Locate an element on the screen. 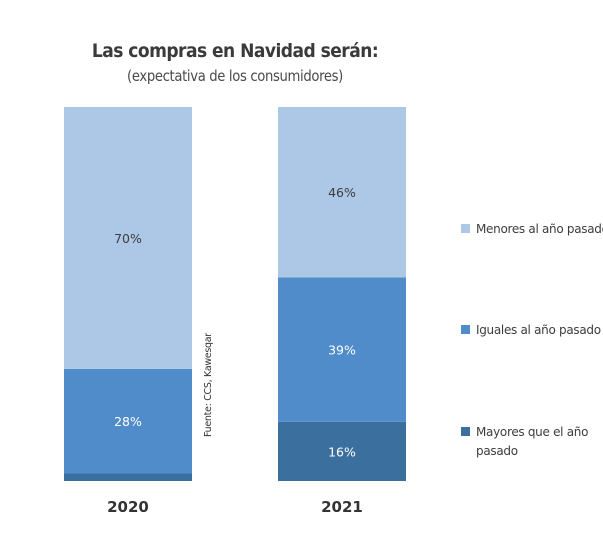 The height and width of the screenshot is (533, 603). data-label-2020-3: 70% is located at coordinates (128, 238).